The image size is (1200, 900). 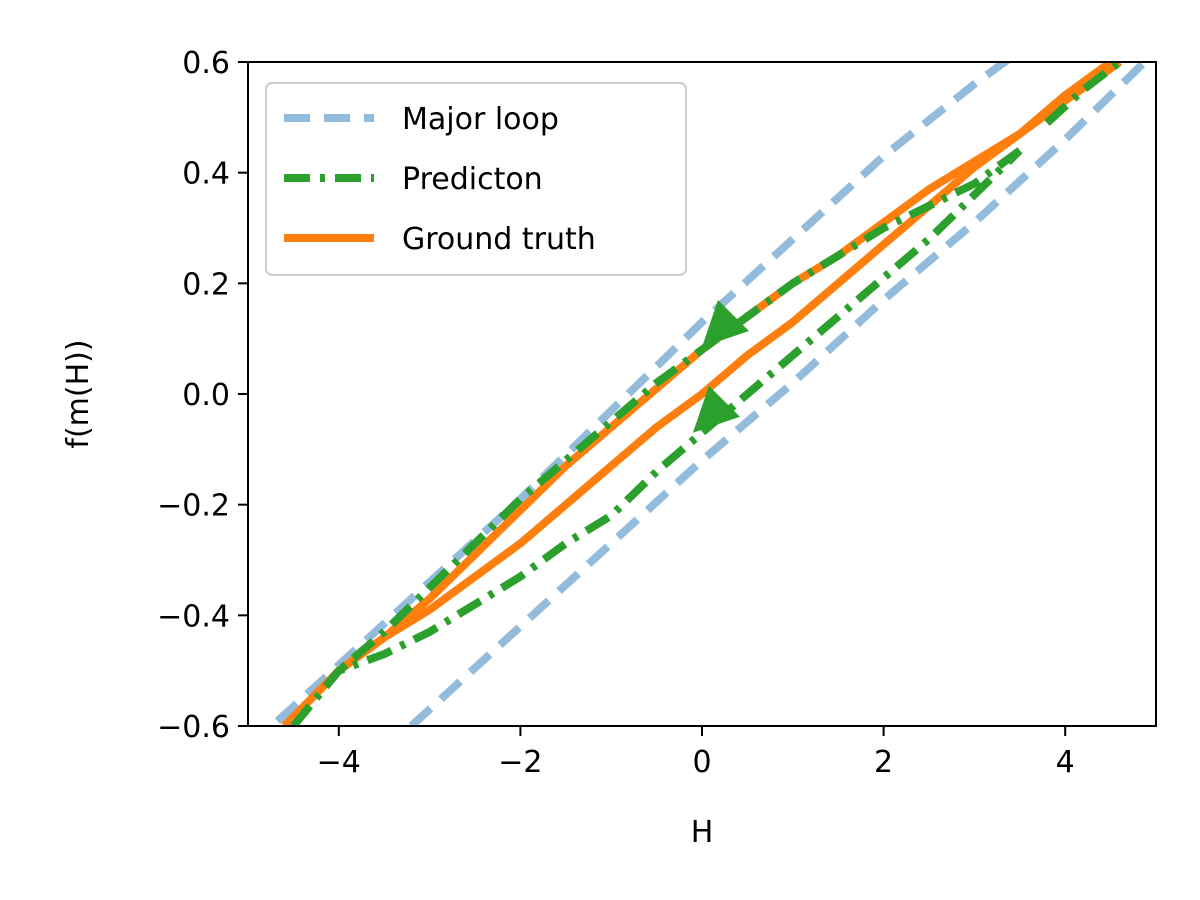 I want to click on y-tick-label: 0.2, so click(x=206, y=284).